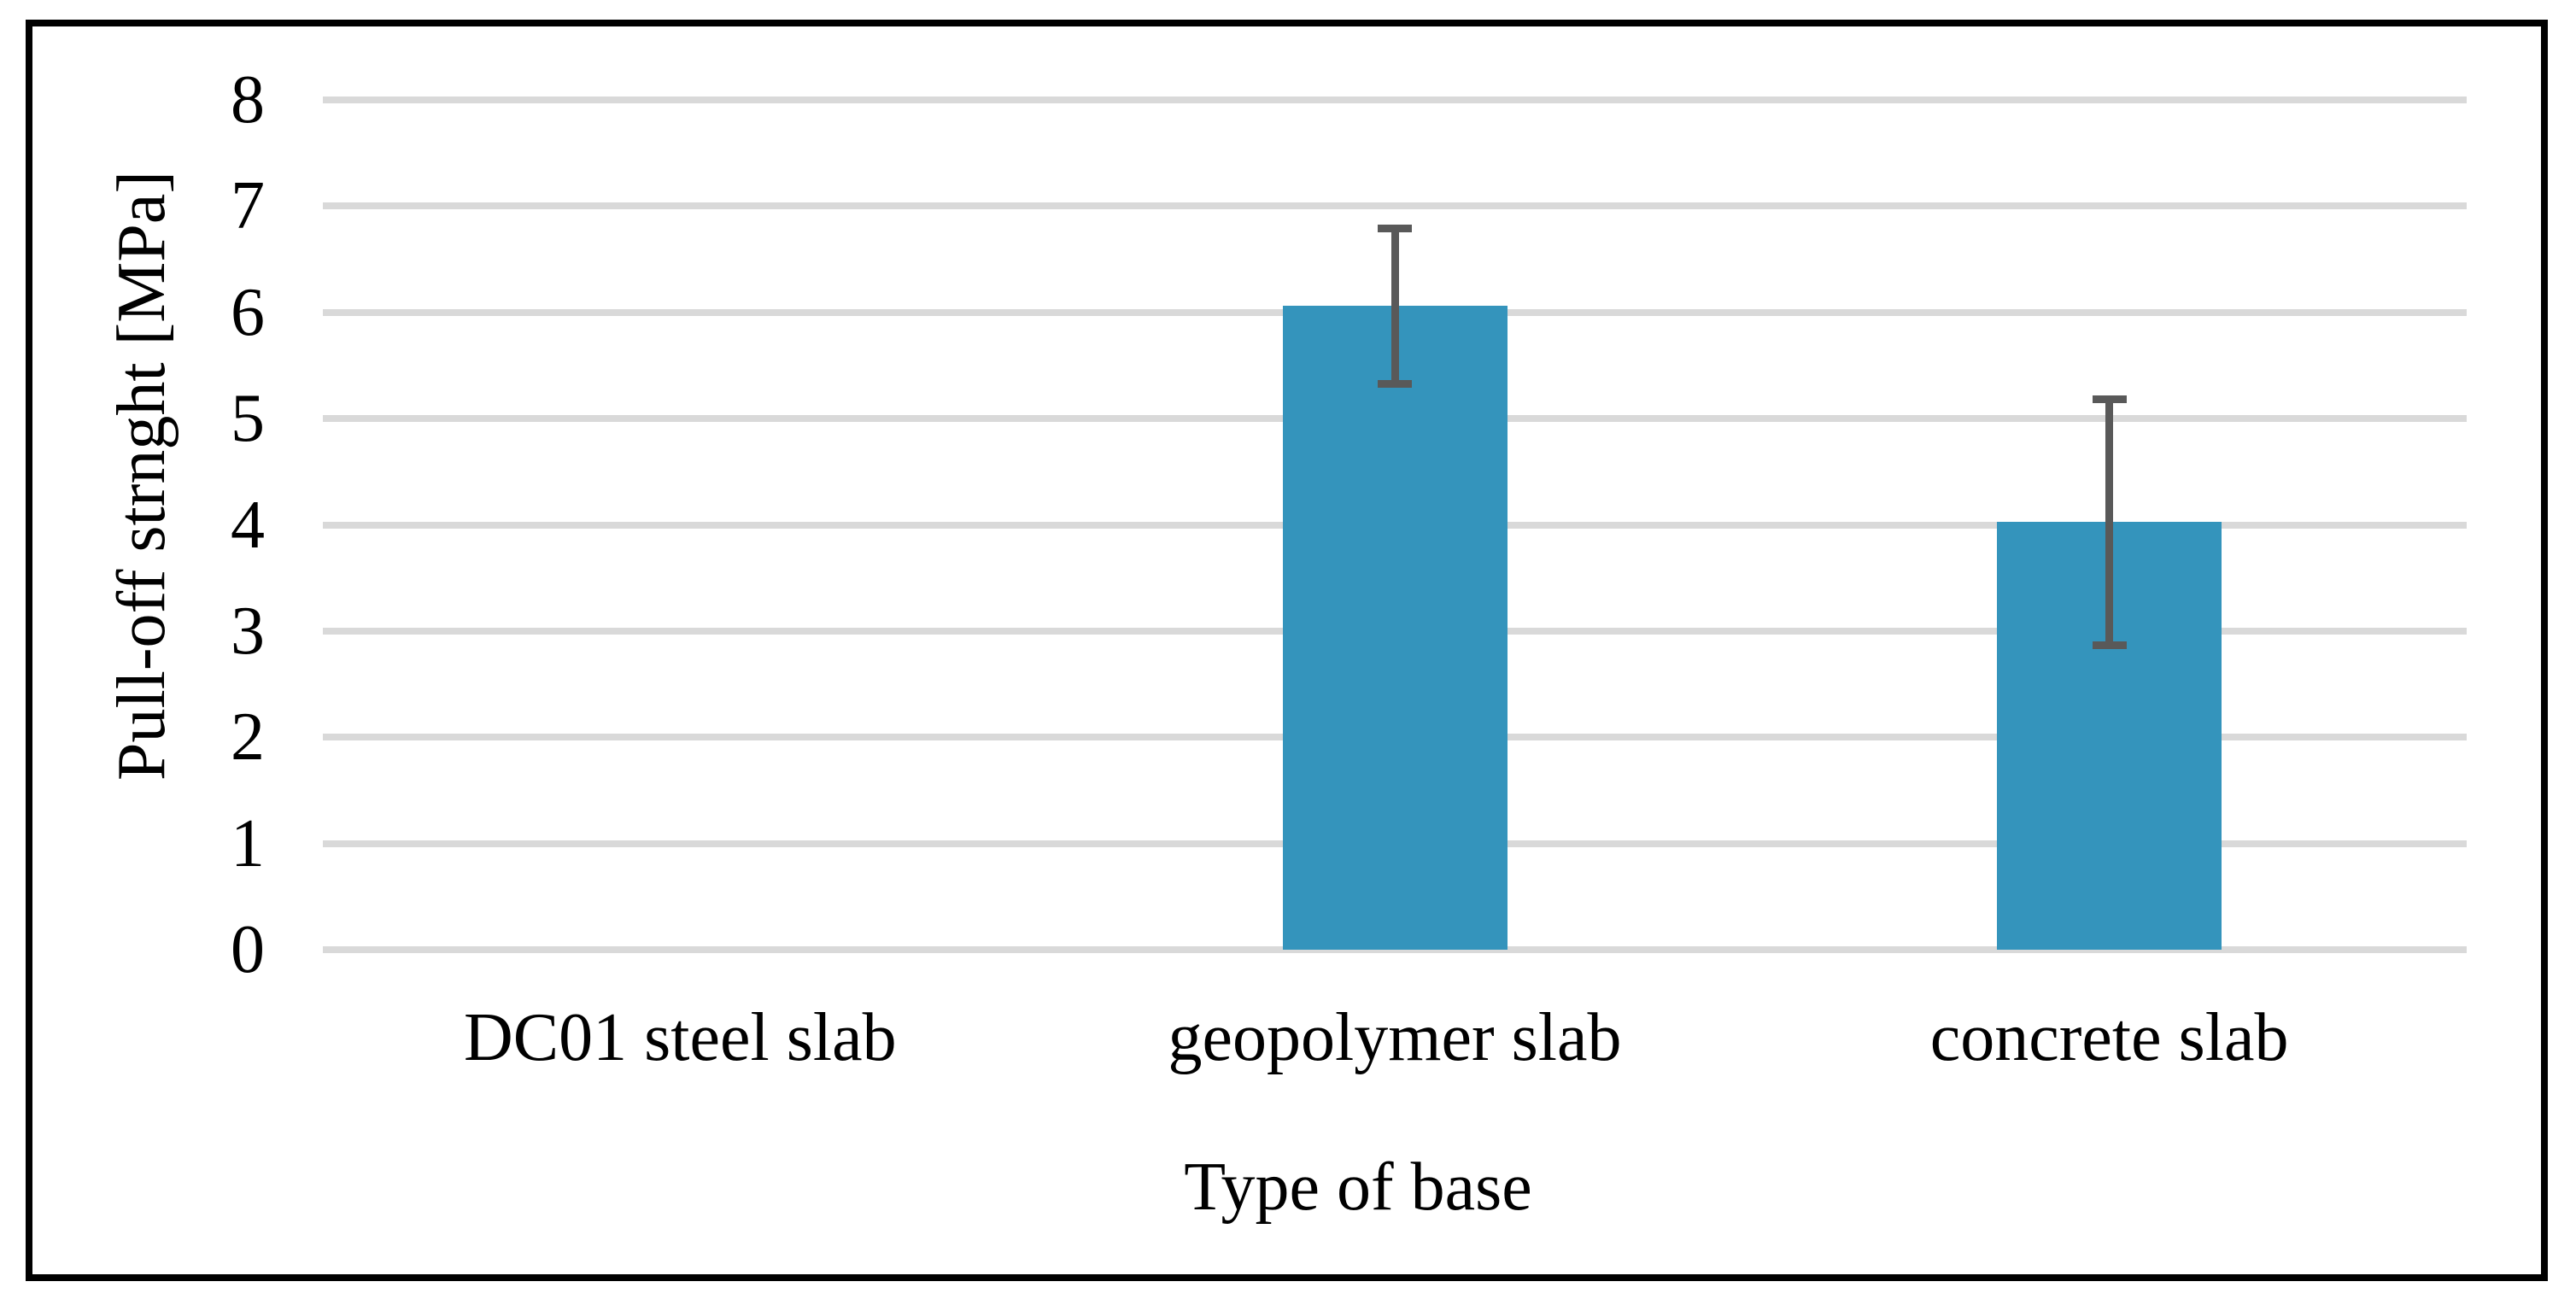 The height and width of the screenshot is (1305, 2576). What do you see at coordinates (248, 949) in the screenshot?
I see `y-tick-label-0: 0` at bounding box center [248, 949].